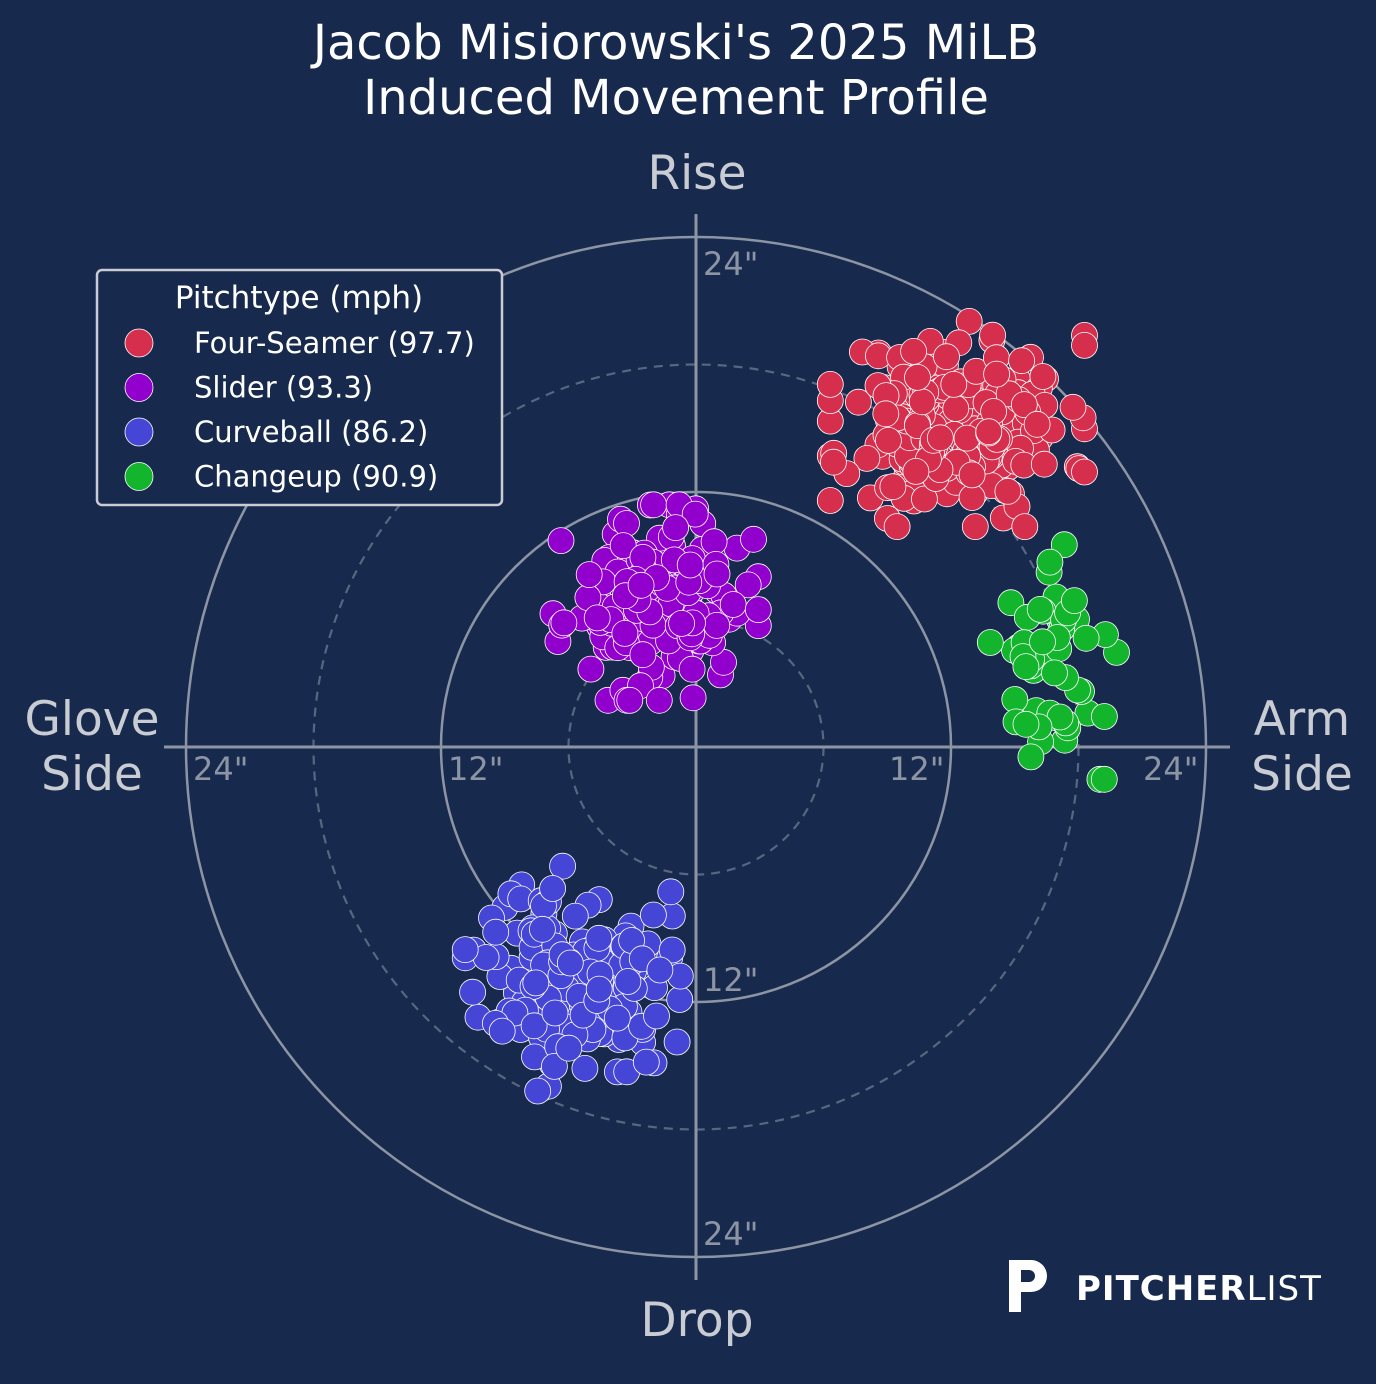 This screenshot has width=1376, height=1384. I want to click on brand-bold: PITCHER, so click(1161, 1289).